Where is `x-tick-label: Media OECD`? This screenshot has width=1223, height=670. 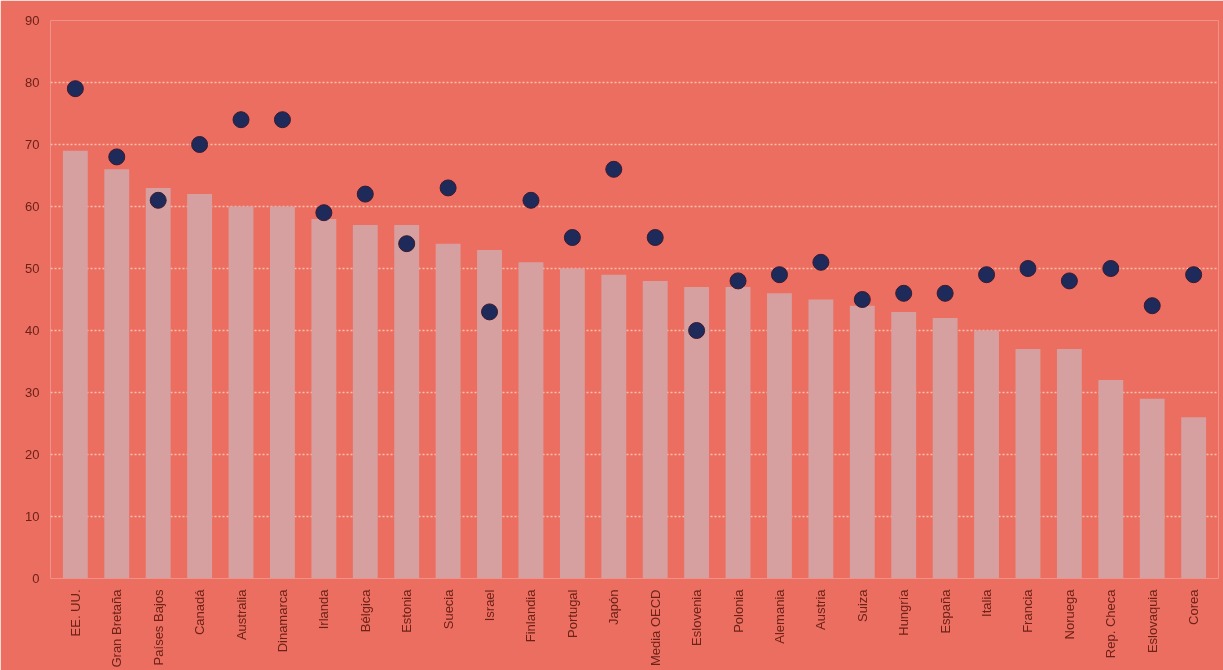
x-tick-label: Media OECD is located at coordinates (655, 628).